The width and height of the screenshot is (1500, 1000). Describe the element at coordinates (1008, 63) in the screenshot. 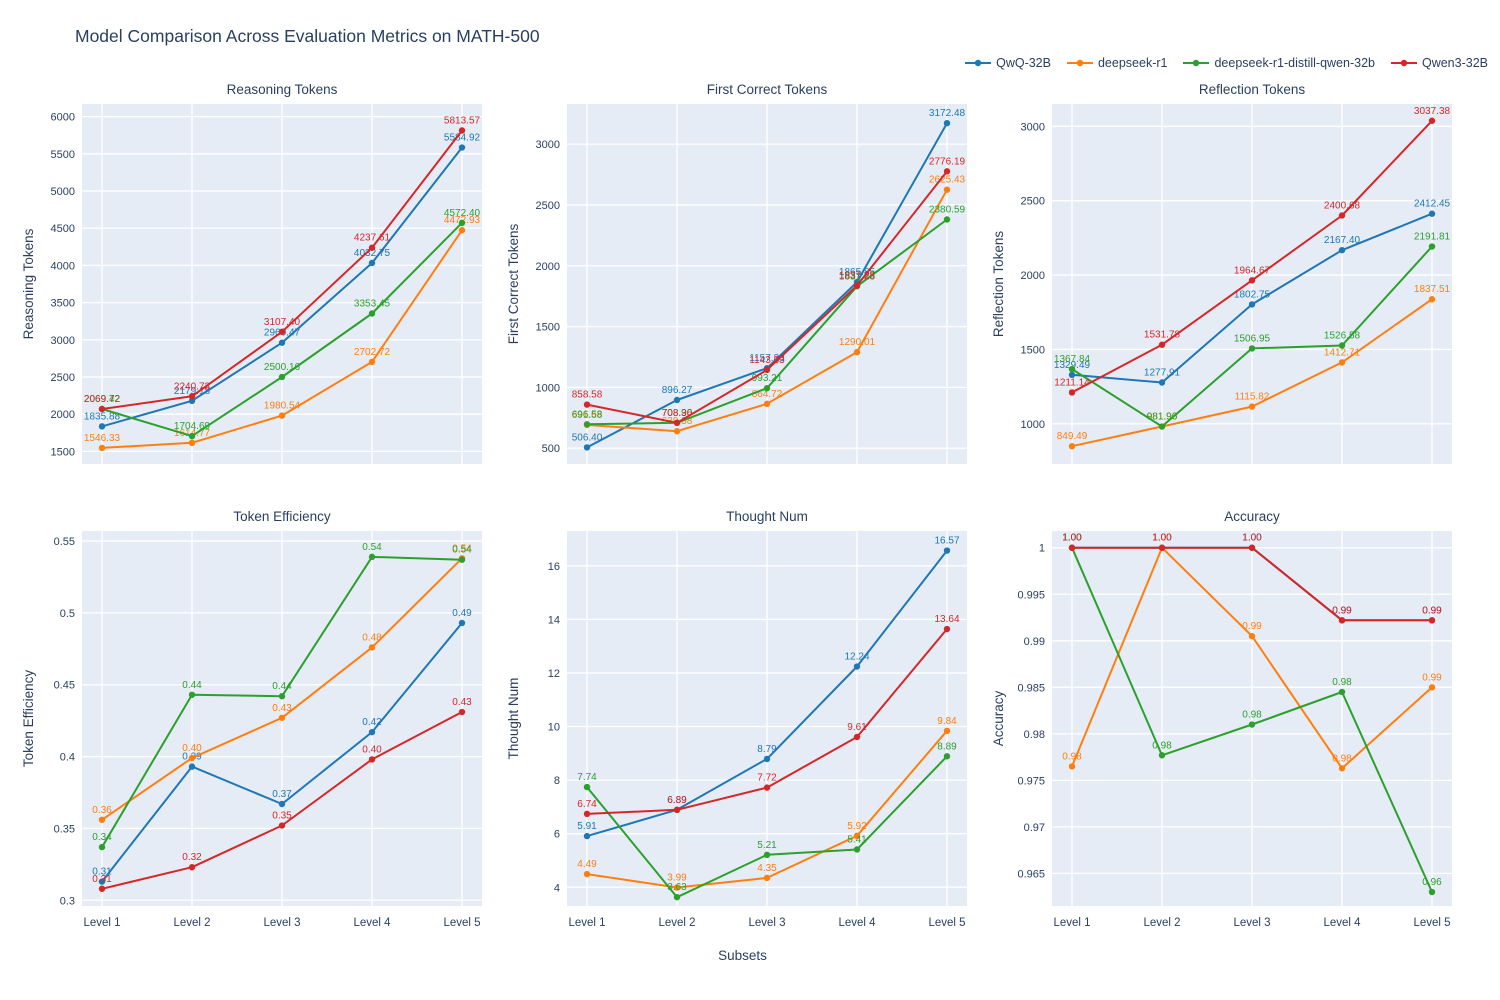

I see `legend-item-qwq-32b: QwQ-32B` at that location.